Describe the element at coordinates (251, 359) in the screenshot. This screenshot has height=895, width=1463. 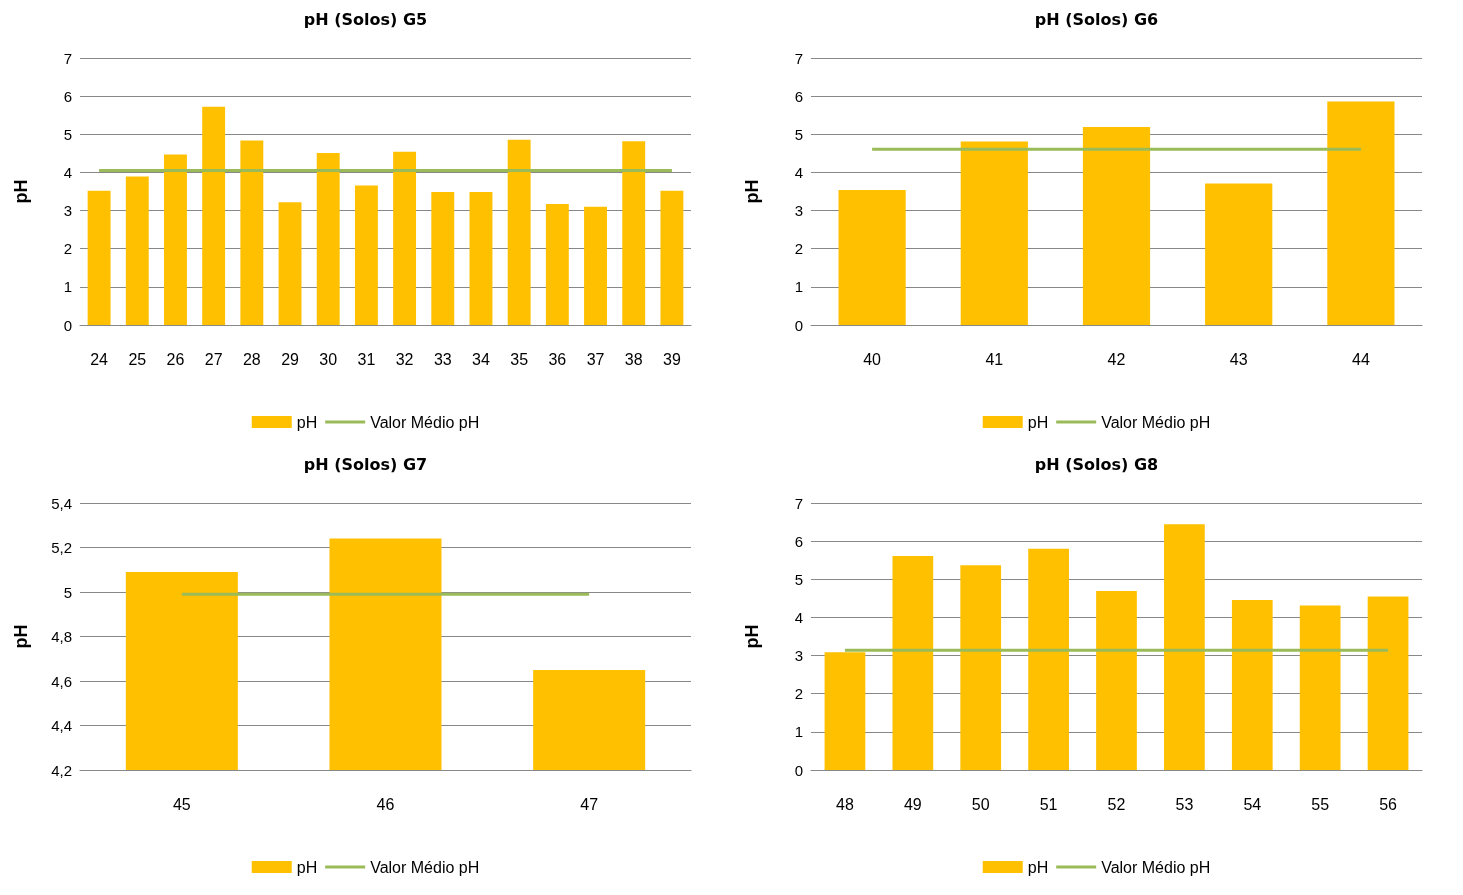
I see `x-tick-label: 28` at that location.